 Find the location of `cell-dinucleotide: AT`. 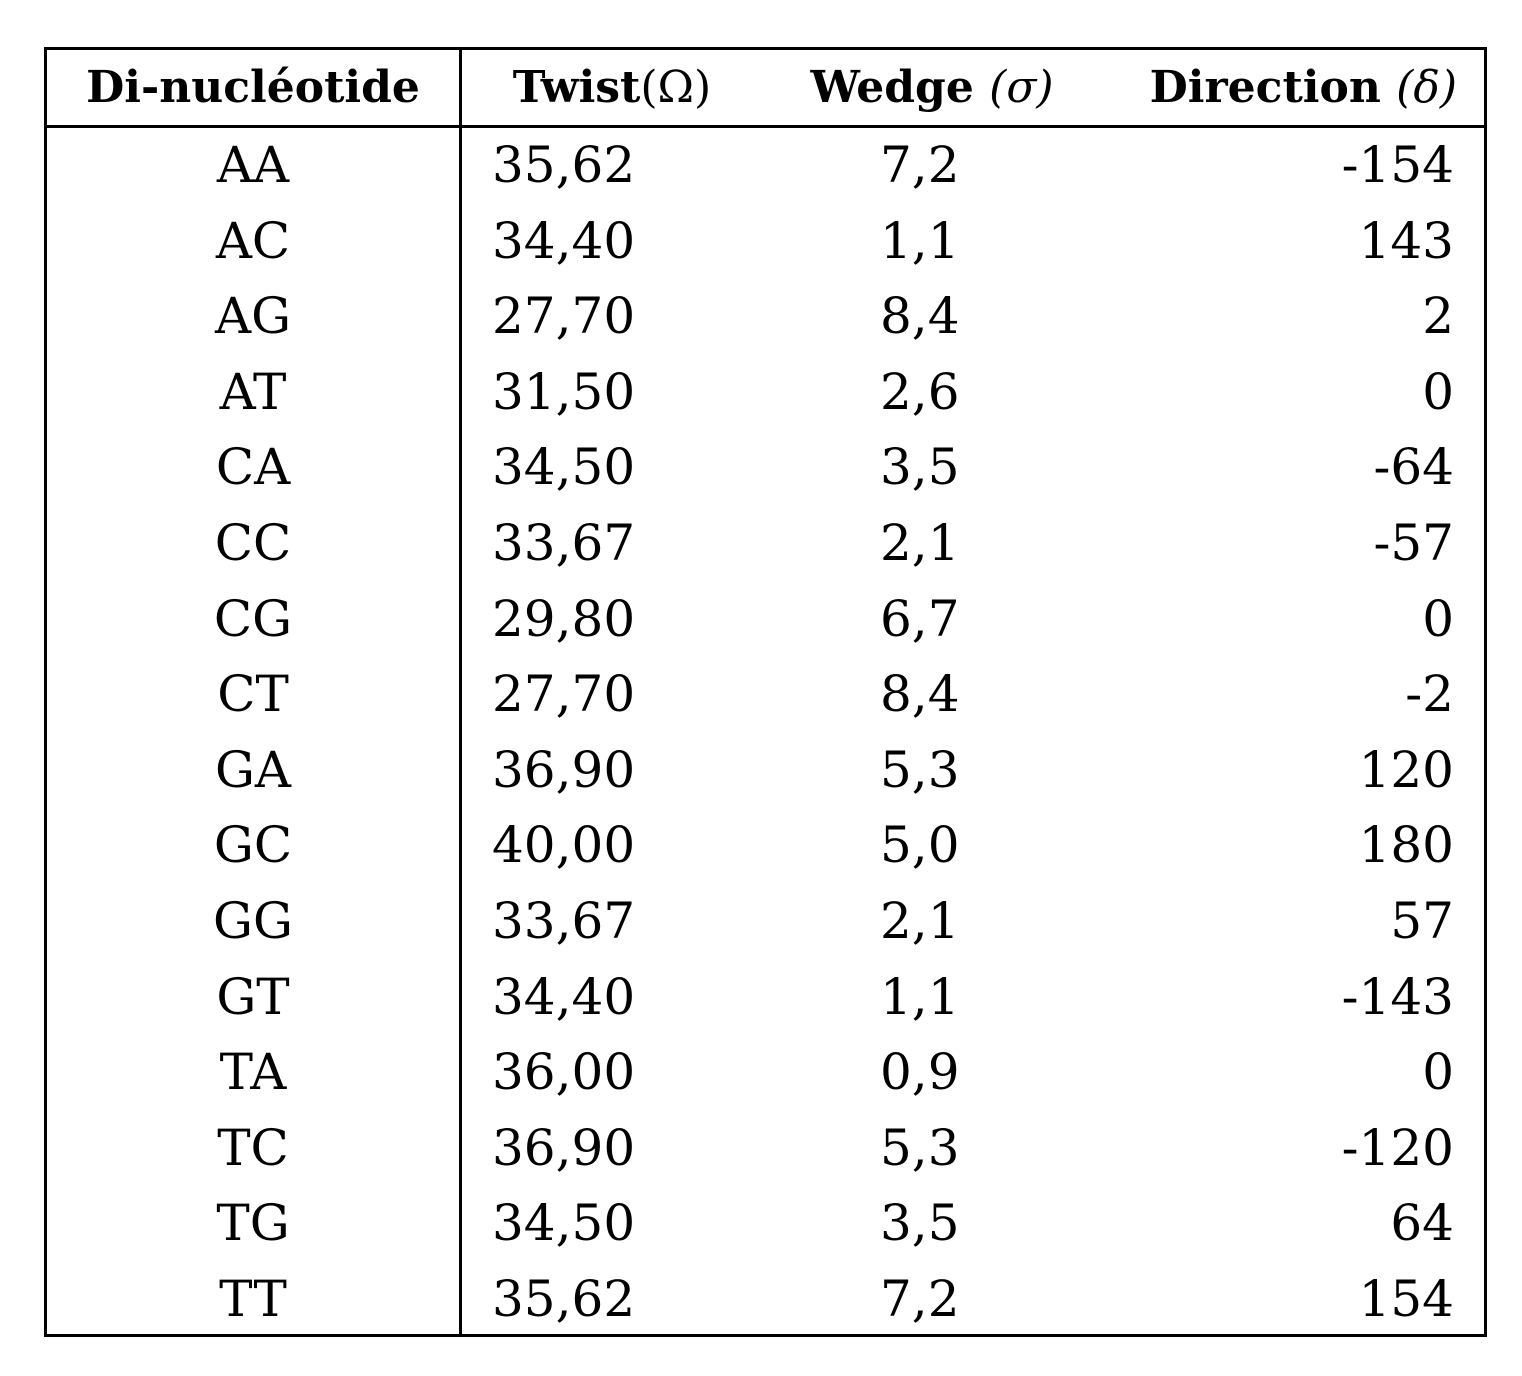

cell-dinucleotide: AT is located at coordinates (253, 391).